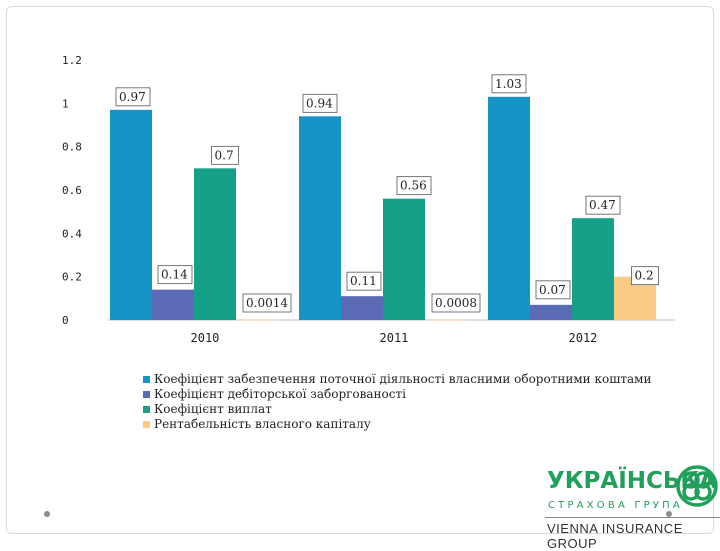  I want to click on data-label: 1.03, so click(508, 84).